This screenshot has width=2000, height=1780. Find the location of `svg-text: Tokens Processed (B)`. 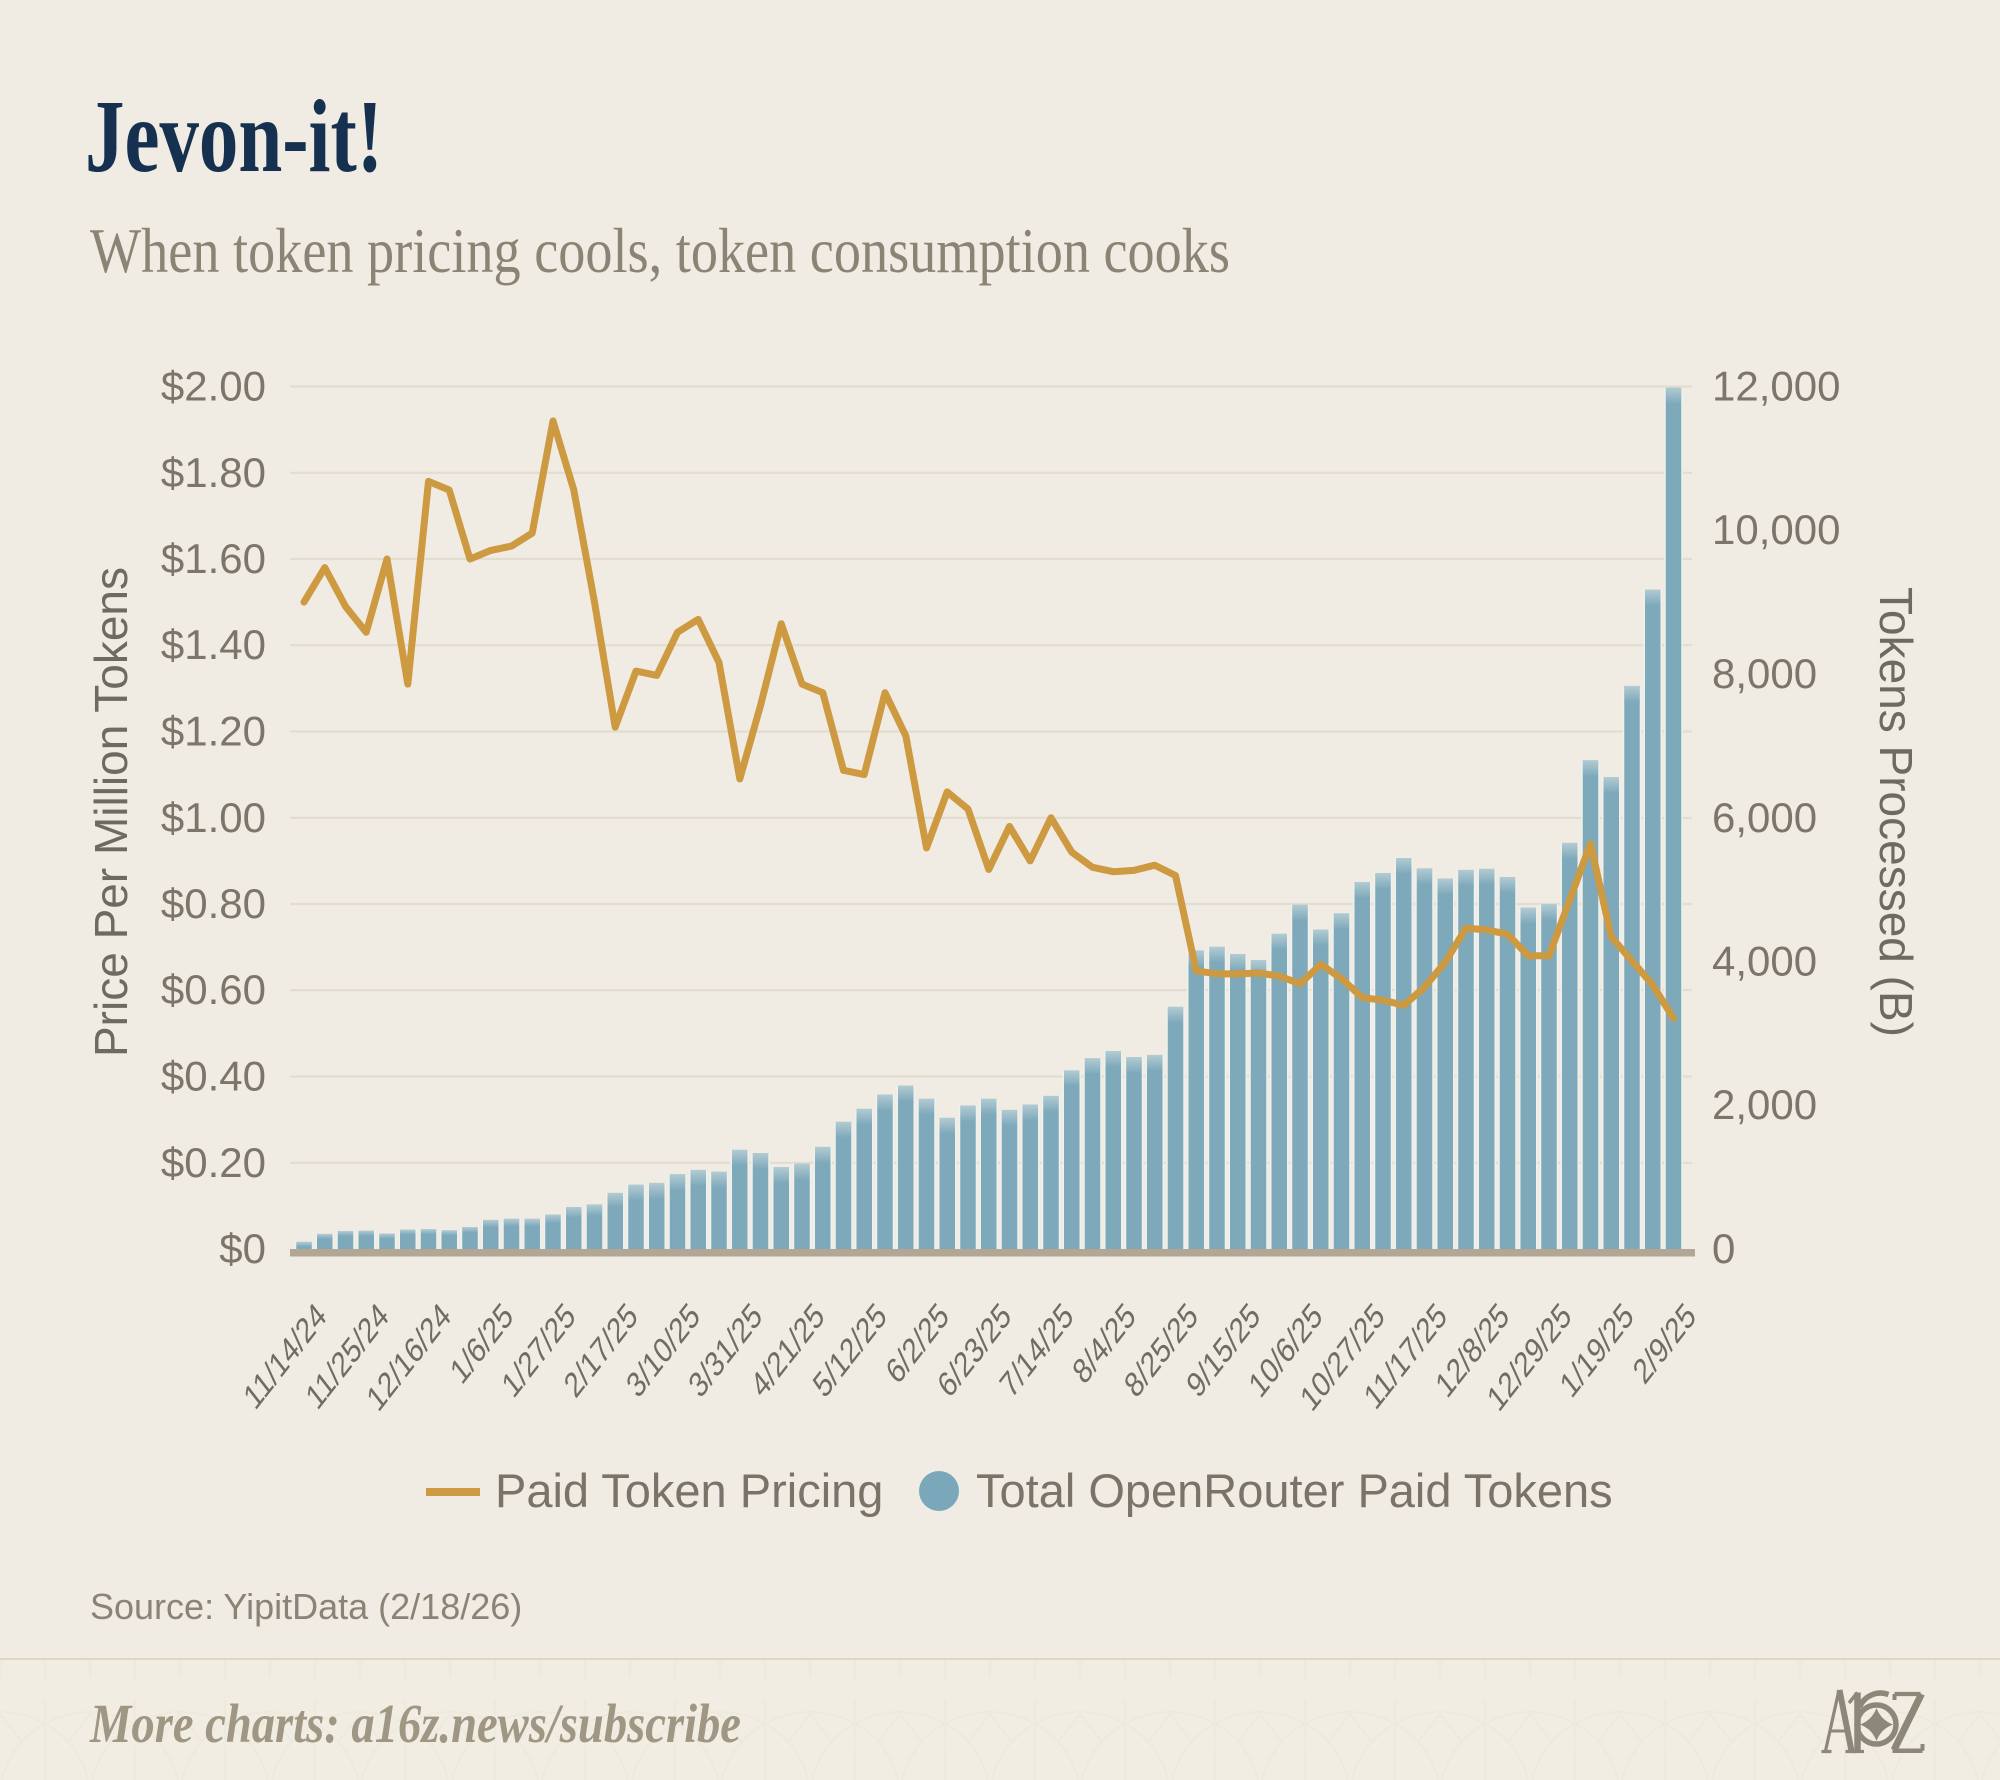

svg-text: Tokens Processed (B) is located at coordinates (1896, 812).